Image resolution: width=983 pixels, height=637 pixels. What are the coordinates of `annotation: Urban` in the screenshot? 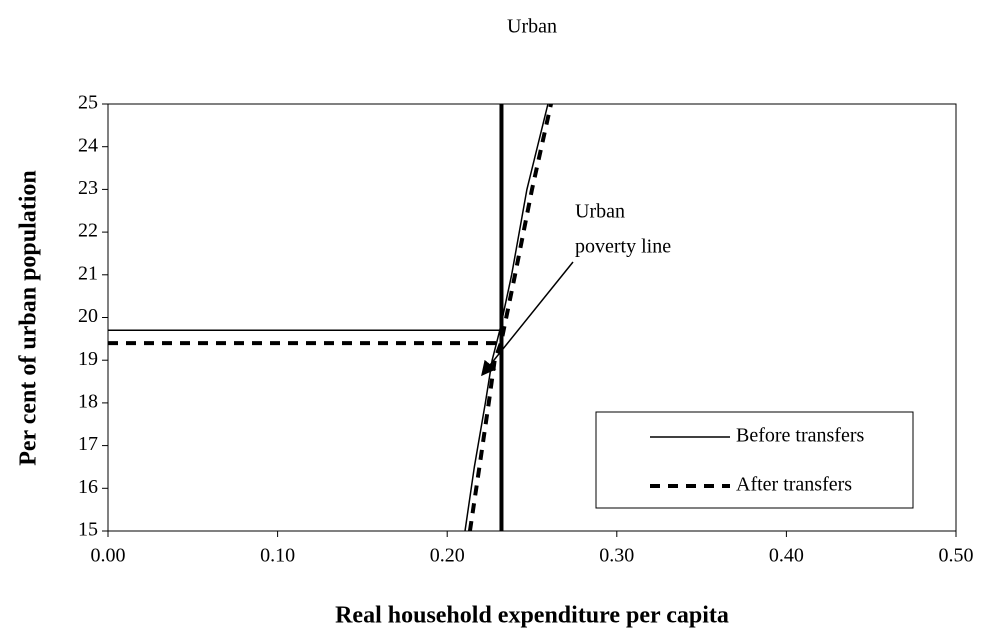 It's located at (600, 212).